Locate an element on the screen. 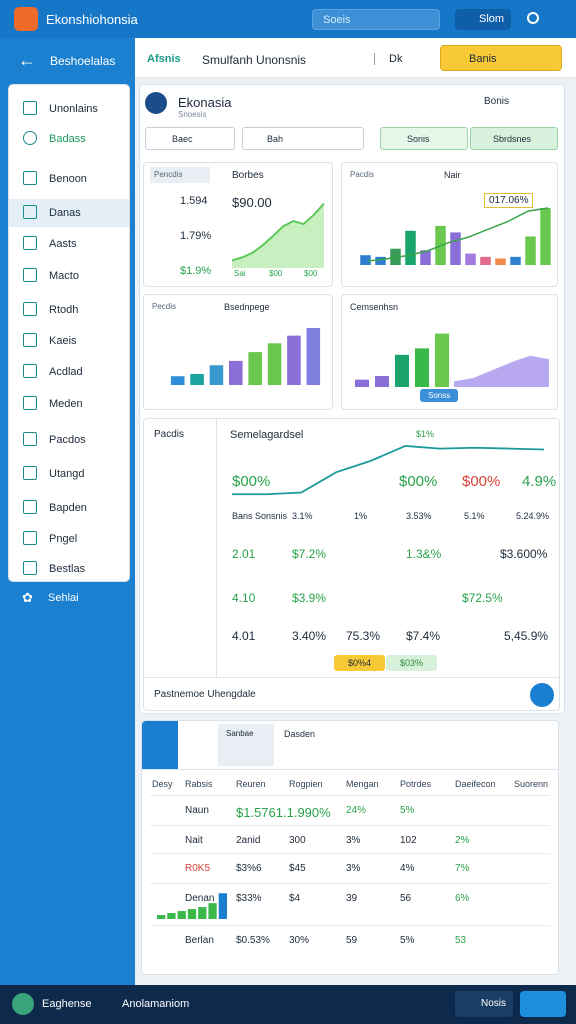 The height and width of the screenshot is (1024, 576). nav-item: Bapden is located at coordinates (68, 508).